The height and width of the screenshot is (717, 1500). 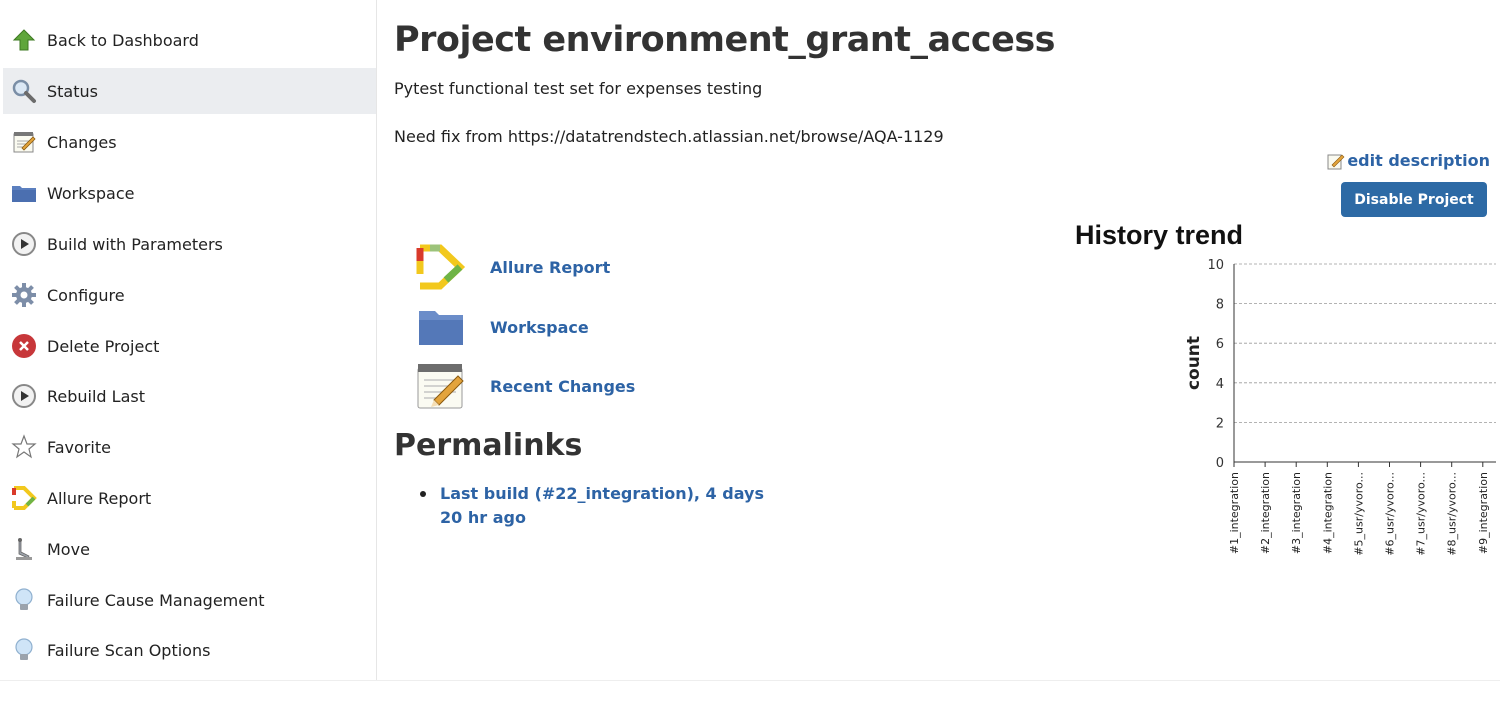 What do you see at coordinates (1220, 344) in the screenshot?
I see `y-tick-label: 6` at bounding box center [1220, 344].